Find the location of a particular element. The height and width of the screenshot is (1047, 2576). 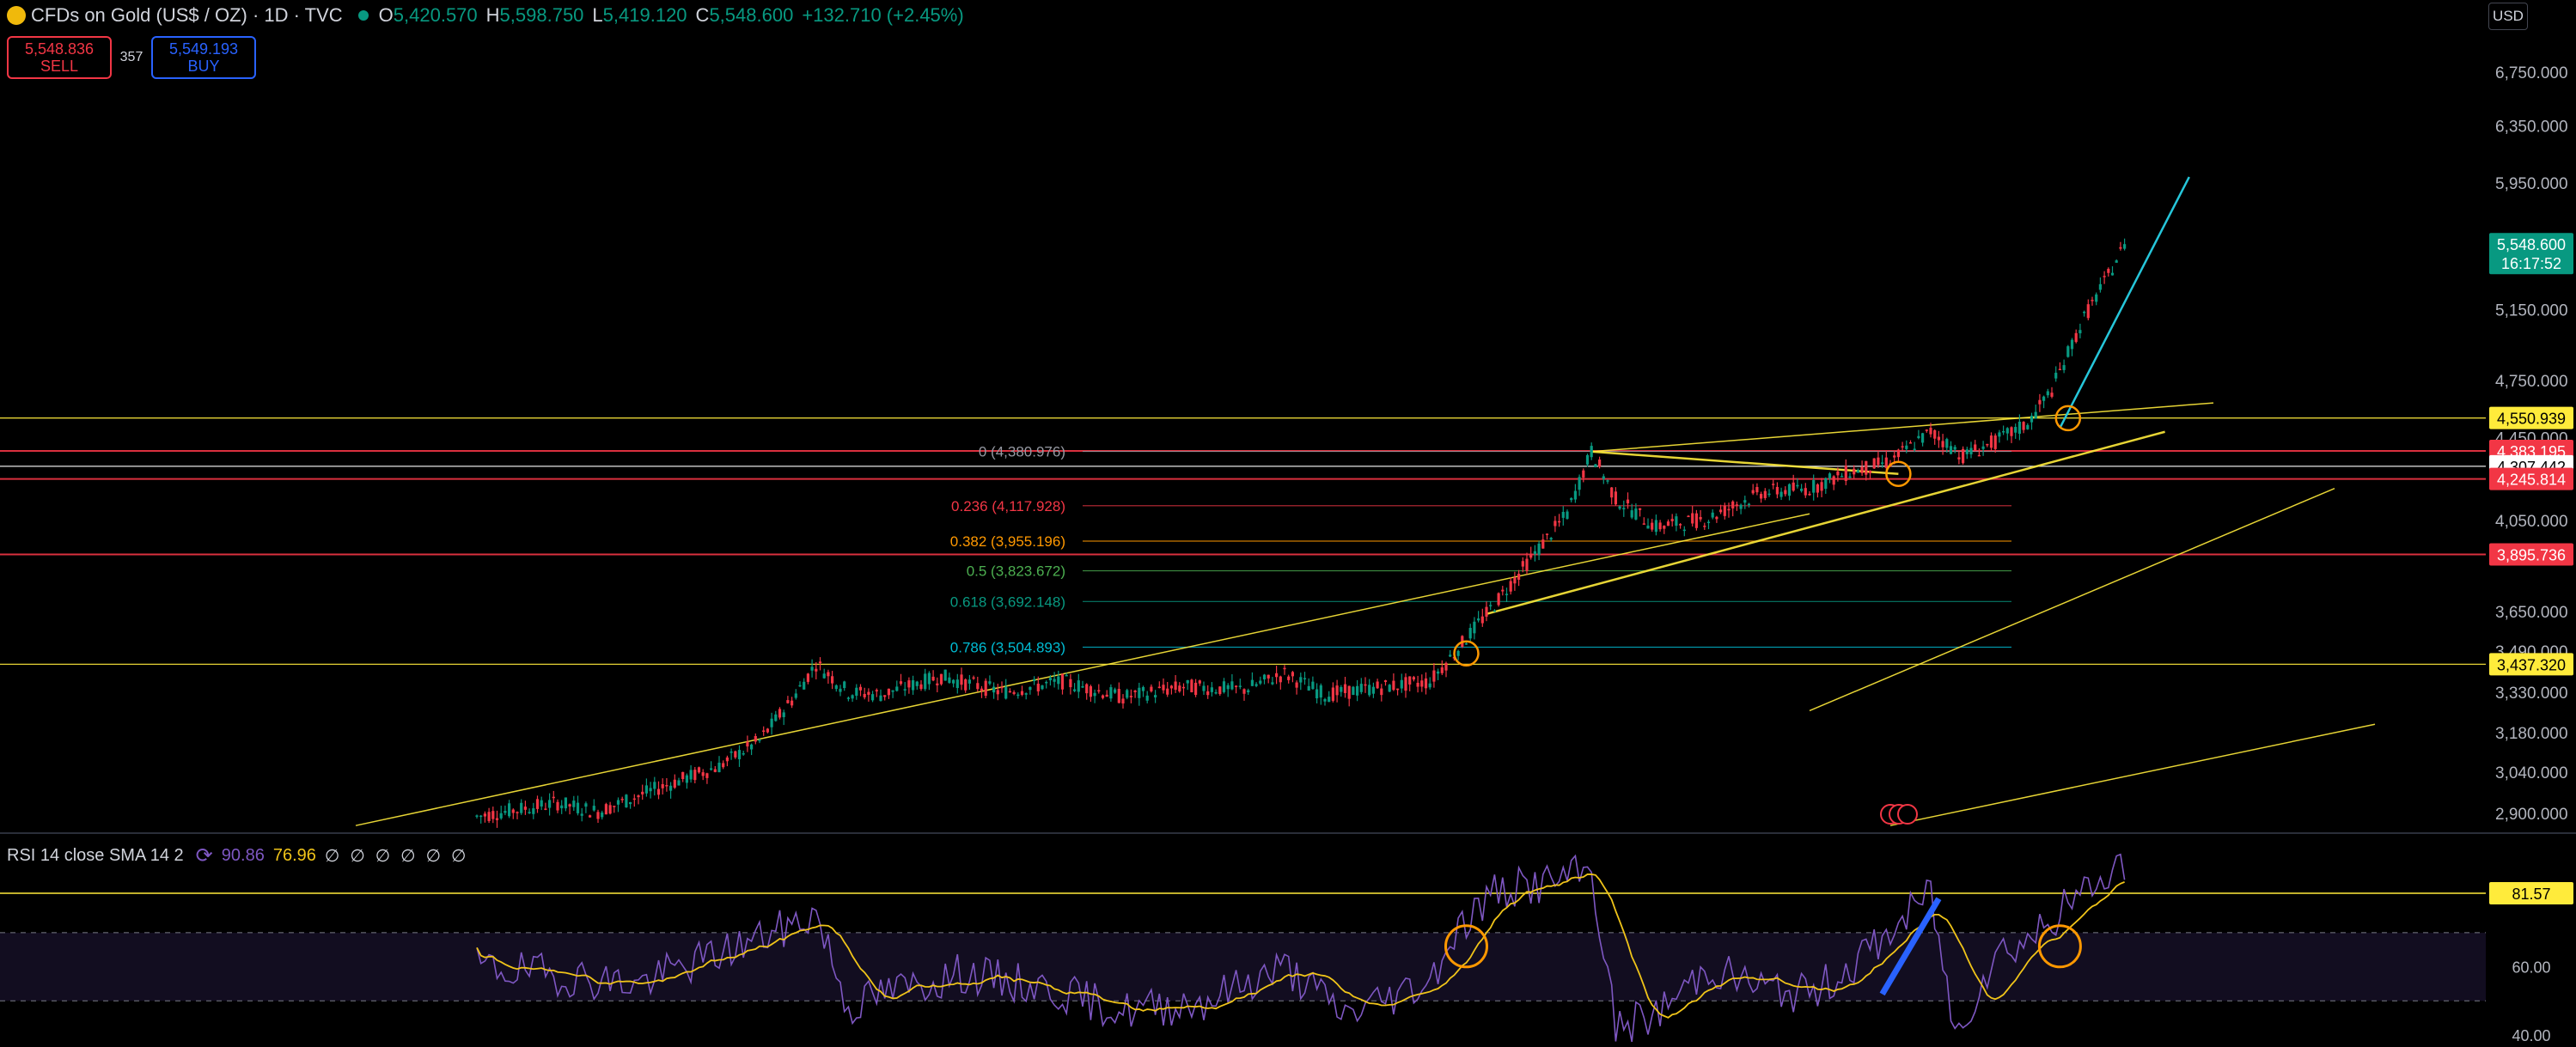

fib-level-label: 0 (4,380.976) is located at coordinates (1022, 452).